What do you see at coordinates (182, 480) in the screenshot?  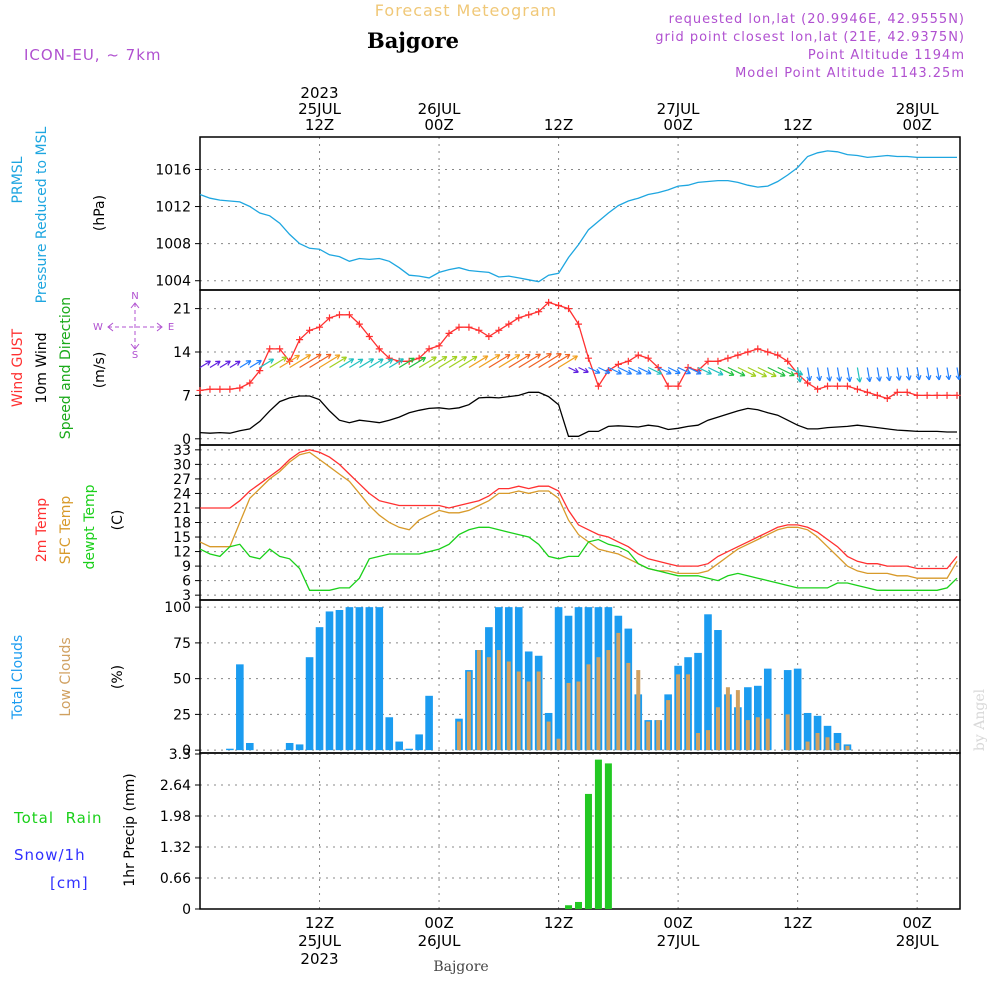 I see `temperature-ytick-label: 27` at bounding box center [182, 480].